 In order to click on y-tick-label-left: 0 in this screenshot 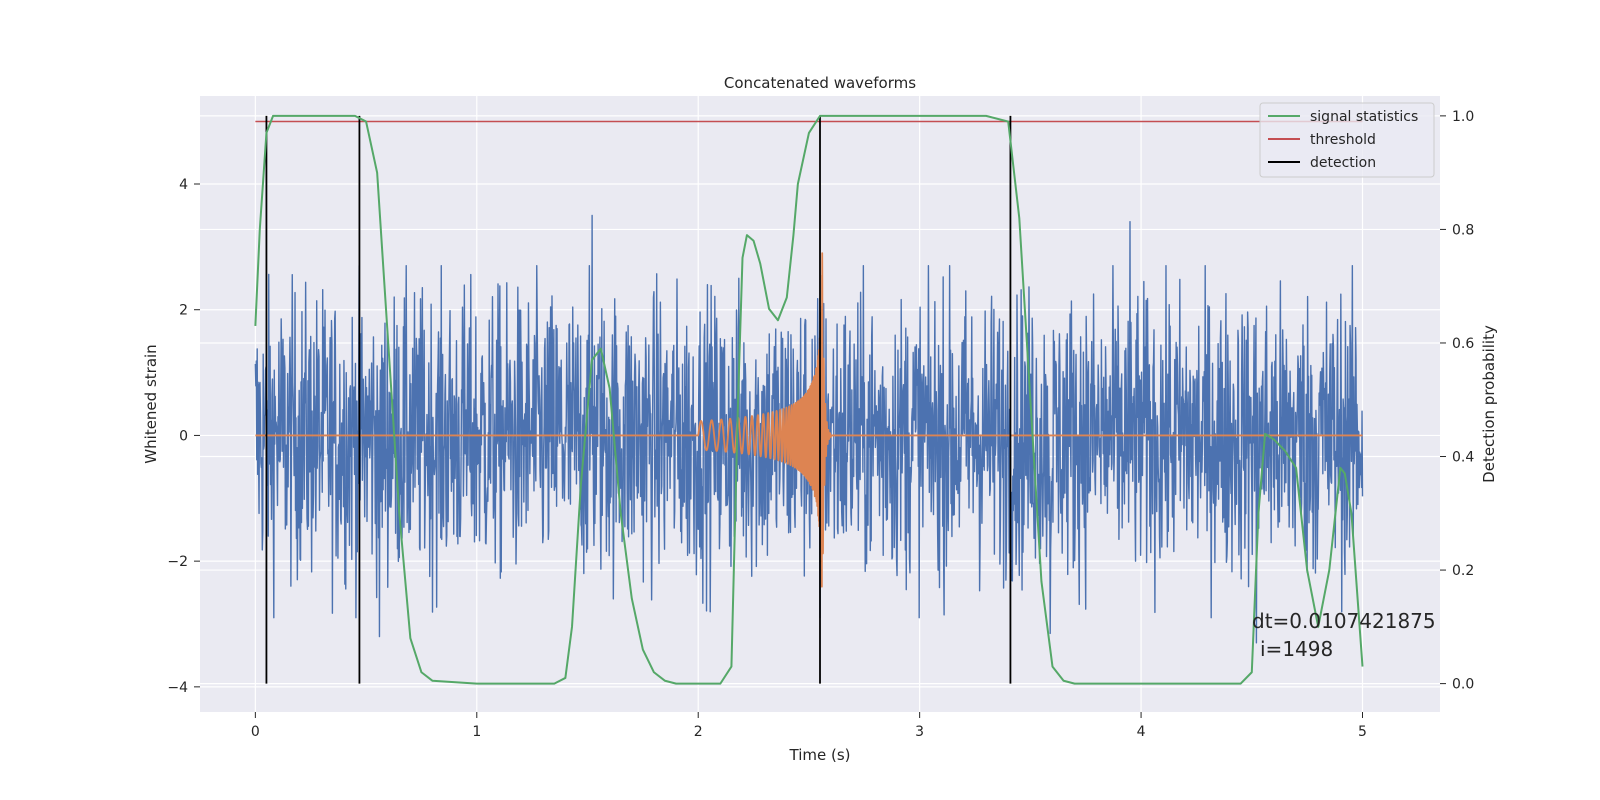, I will do `click(183, 436)`.